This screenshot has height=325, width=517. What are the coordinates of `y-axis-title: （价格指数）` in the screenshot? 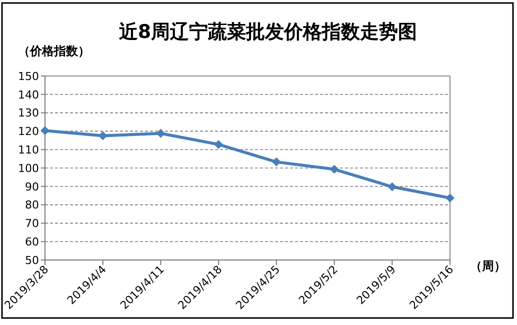 It's located at (54, 51).